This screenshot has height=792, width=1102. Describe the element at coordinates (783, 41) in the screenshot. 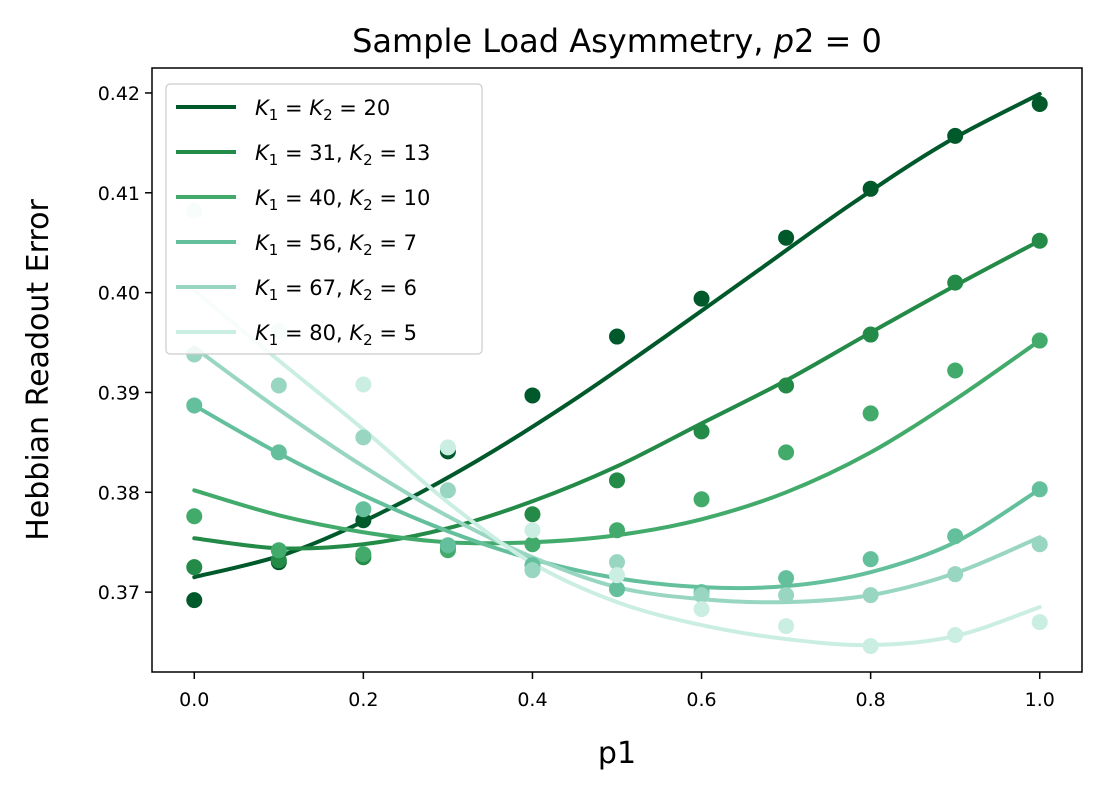

I see `chart-title-var: p` at that location.